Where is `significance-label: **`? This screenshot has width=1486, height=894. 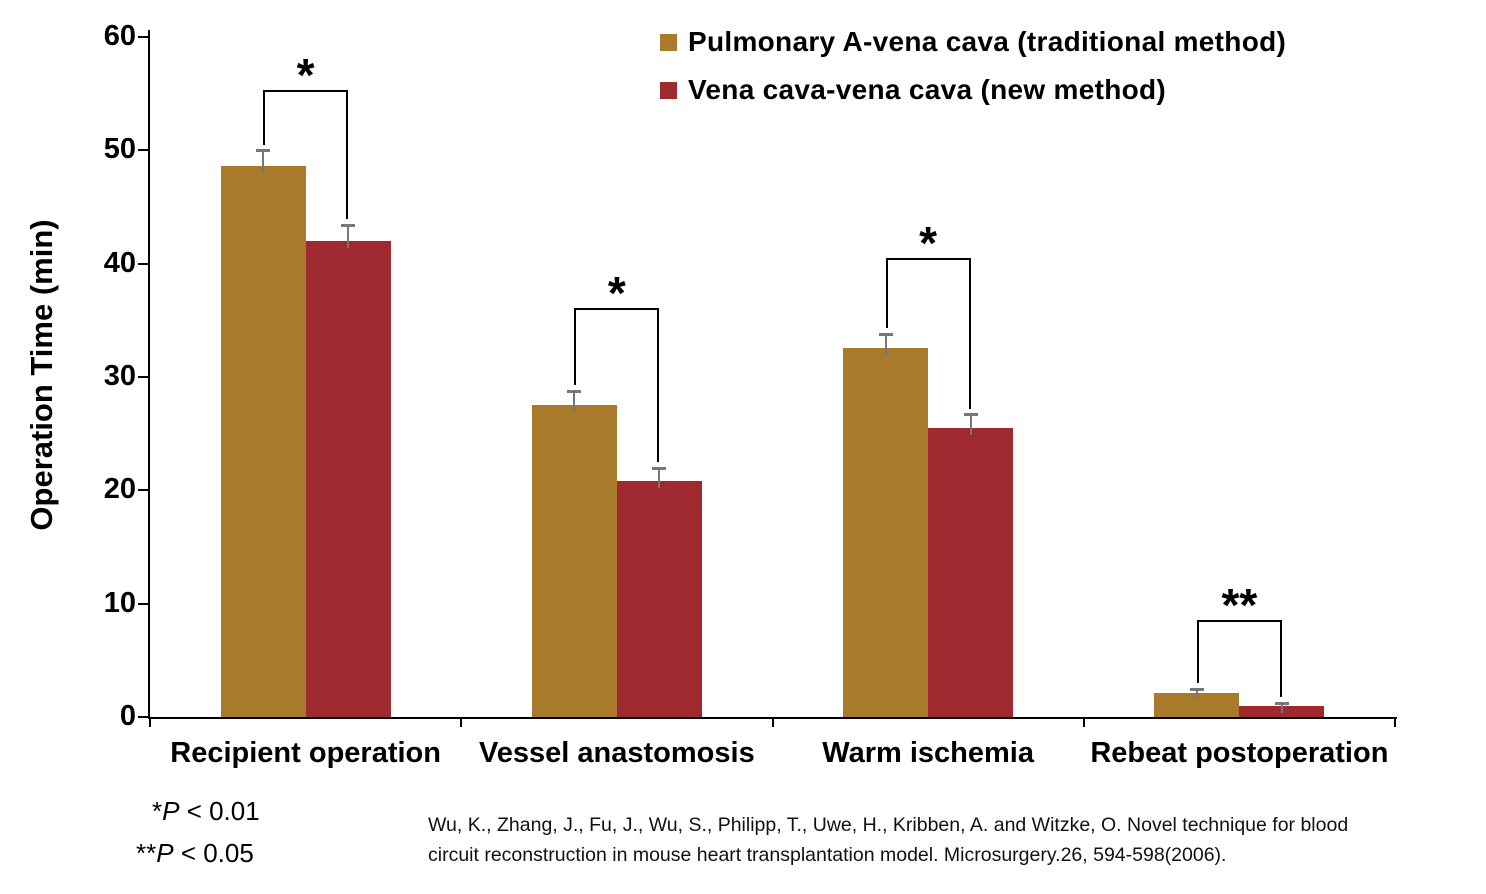
significance-label: ** is located at coordinates (1239, 604).